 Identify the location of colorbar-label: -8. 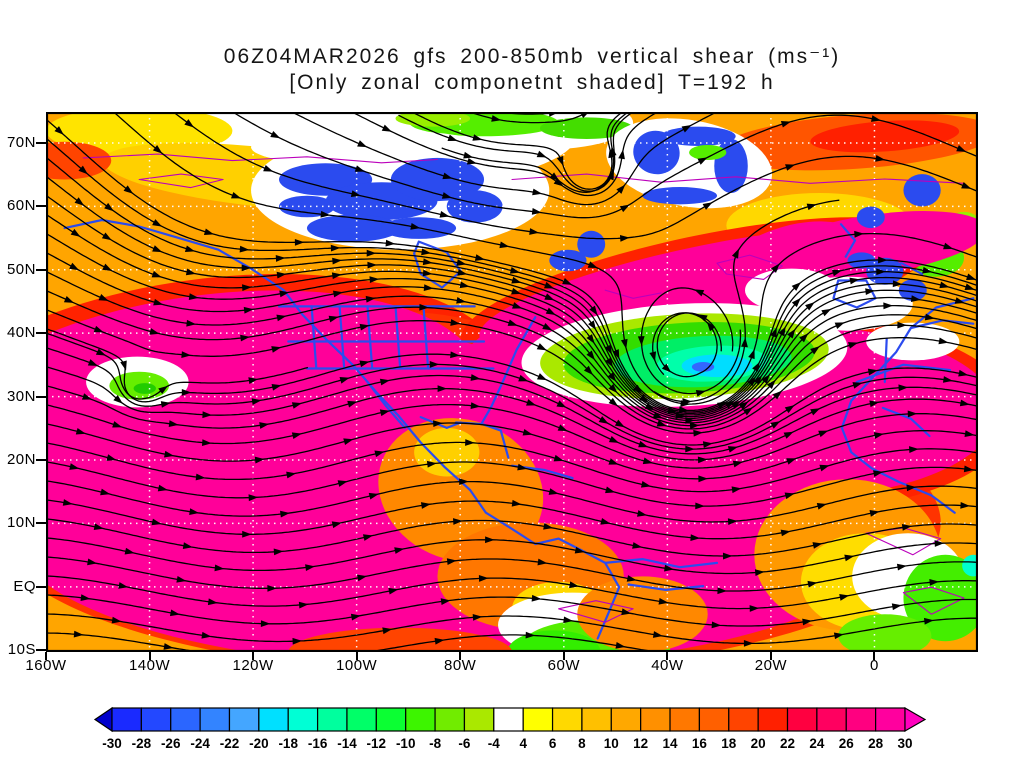
(435, 743).